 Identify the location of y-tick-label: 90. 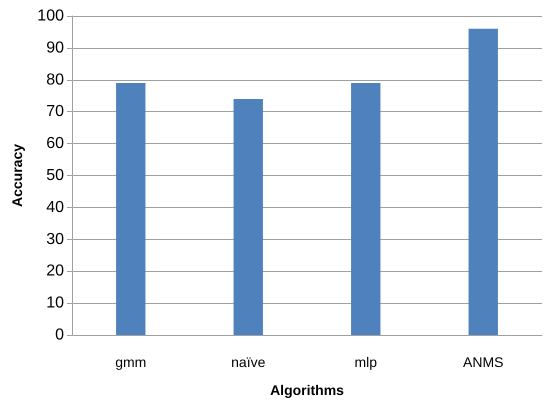
(55, 47).